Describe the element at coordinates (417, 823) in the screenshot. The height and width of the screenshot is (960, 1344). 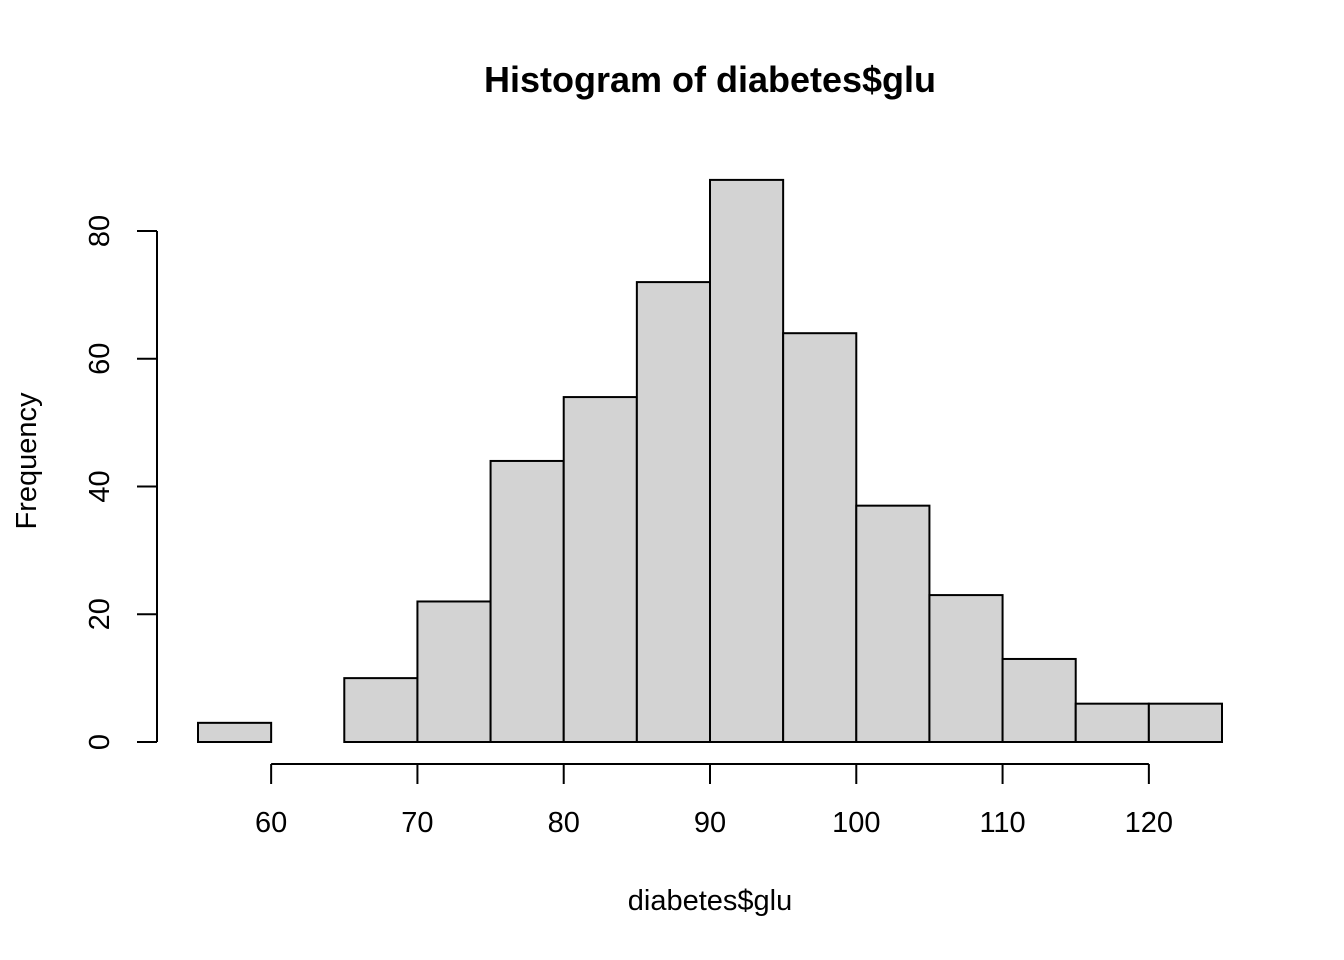
I see `x-tick-label-70: 70` at that location.